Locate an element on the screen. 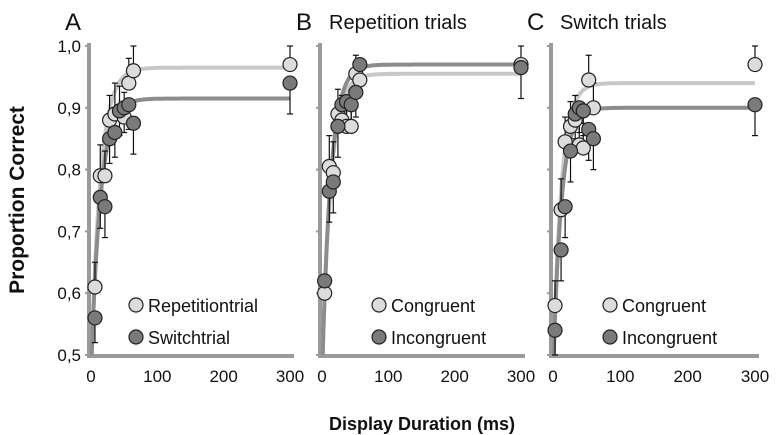 This screenshot has height=435, width=776. panel-title: Switch trials is located at coordinates (613, 23).